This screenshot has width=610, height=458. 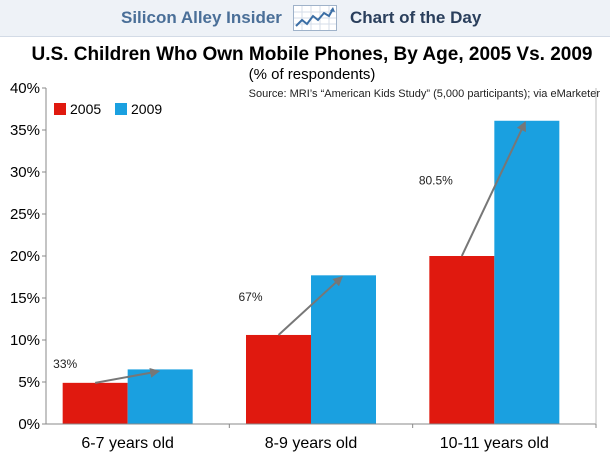 I want to click on x-category-label: 10-11 years old, so click(x=494, y=443).